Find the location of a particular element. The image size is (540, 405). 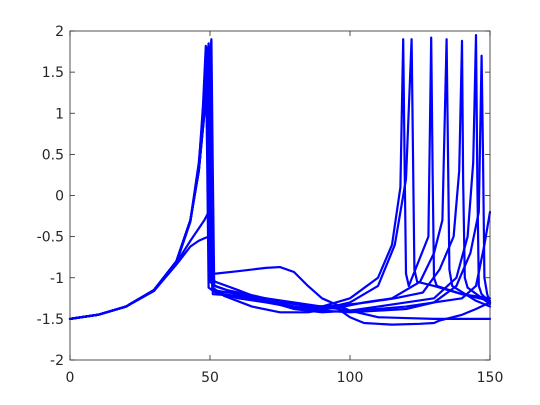

x-tick-label: 0 is located at coordinates (70, 378).